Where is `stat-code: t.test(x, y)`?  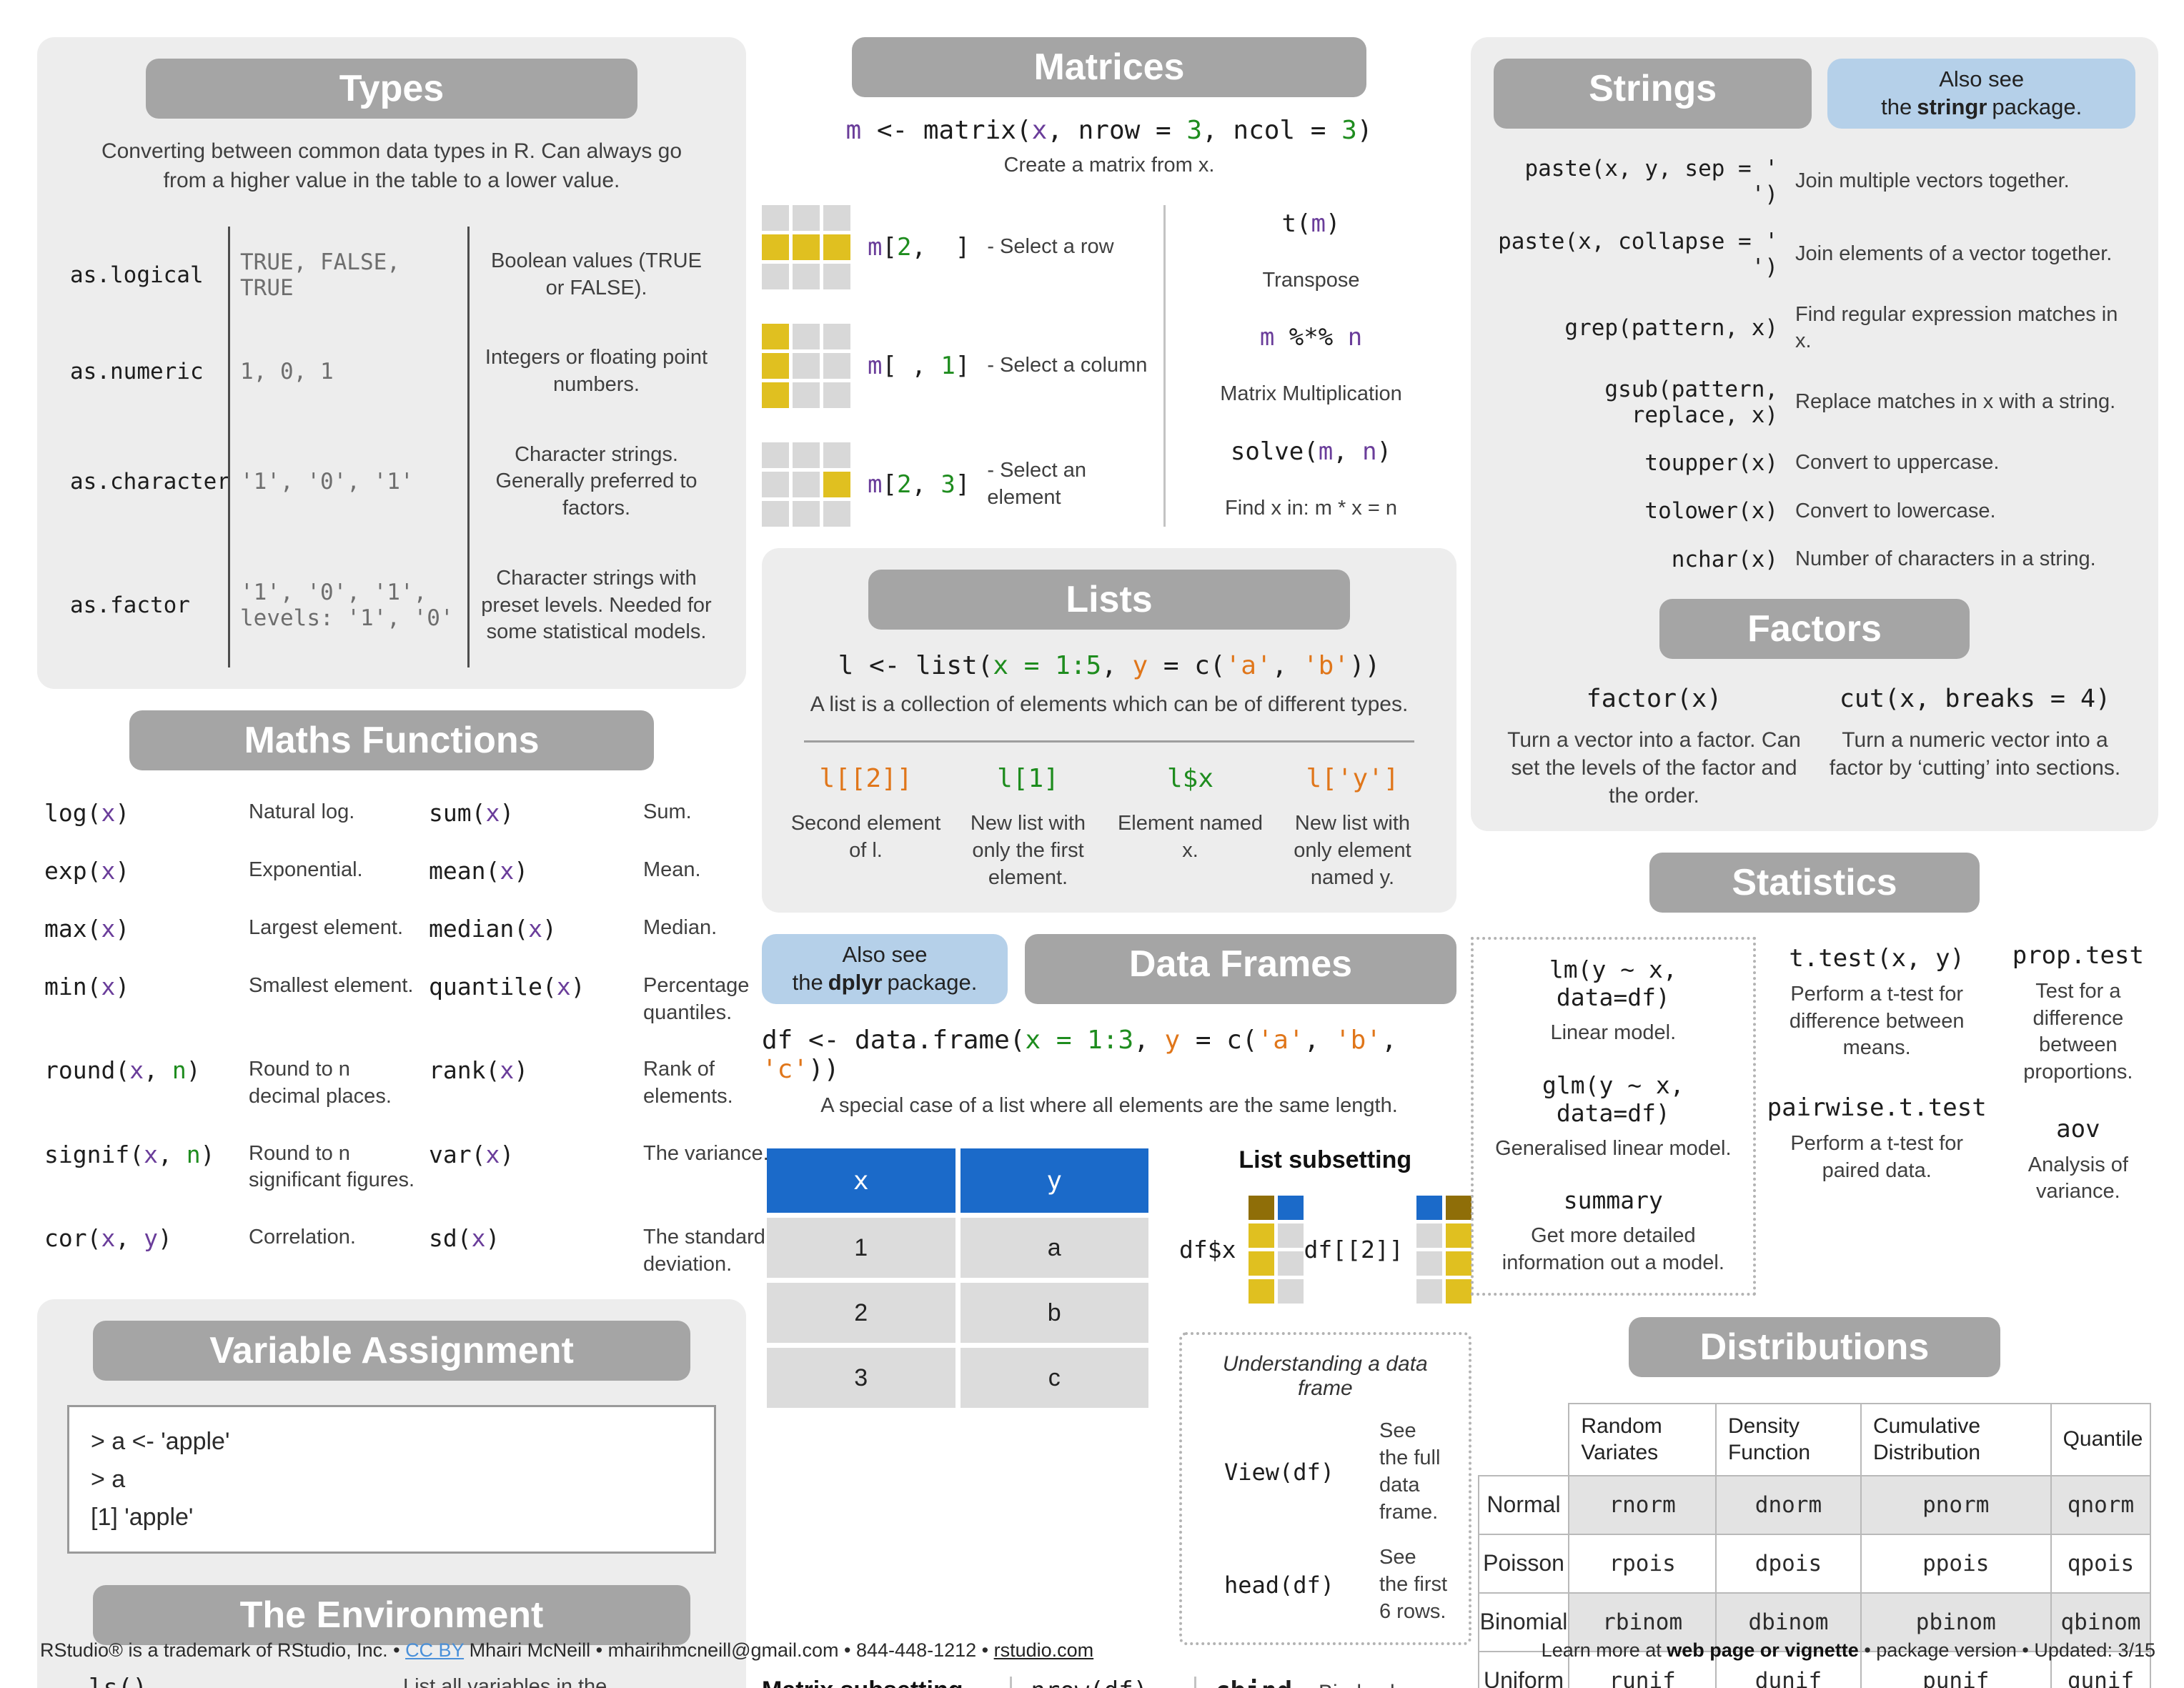
stat-code: t.test(x, y) is located at coordinates (1877, 958).